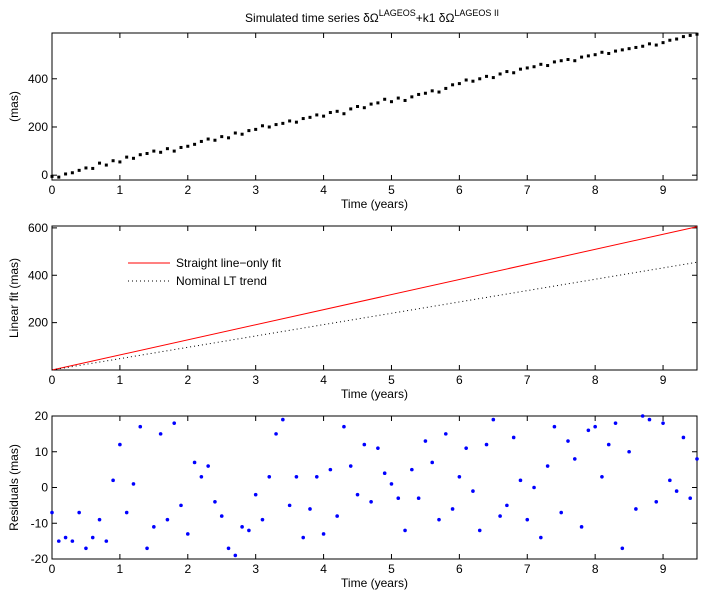 The image size is (708, 604). Describe the element at coordinates (663, 190) in the screenshot. I see `x-tick-label: 9` at that location.